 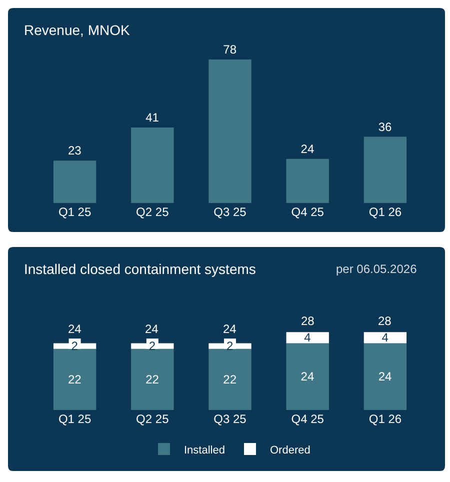 What do you see at coordinates (140, 269) in the screenshot?
I see `chart-title: Installed closed containment systems` at bounding box center [140, 269].